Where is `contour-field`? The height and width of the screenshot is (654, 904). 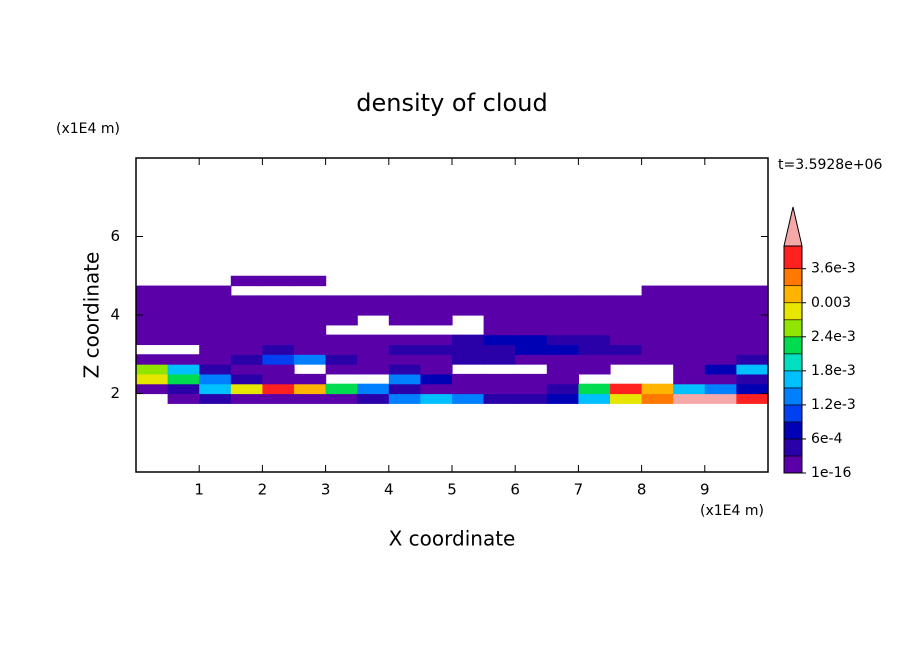 contour-field is located at coordinates (452, 339).